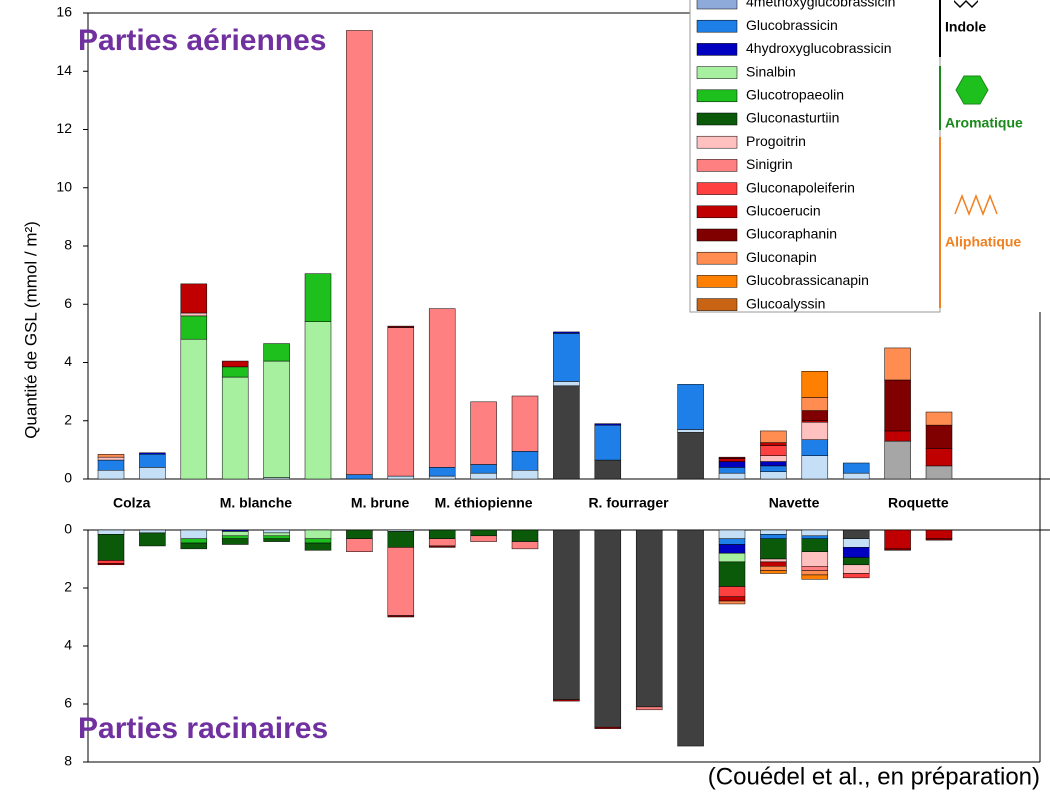 The width and height of the screenshot is (1050, 796). Describe the element at coordinates (976, 205) in the screenshot. I see `aliphatic-icon` at that location.